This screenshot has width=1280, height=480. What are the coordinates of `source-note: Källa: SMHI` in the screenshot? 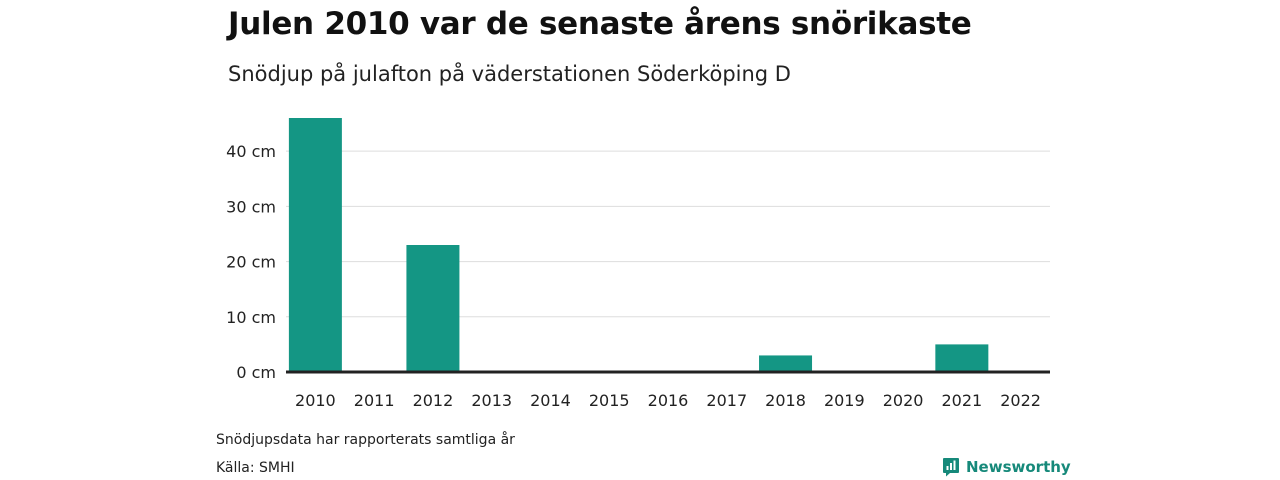 It's located at (255, 468).